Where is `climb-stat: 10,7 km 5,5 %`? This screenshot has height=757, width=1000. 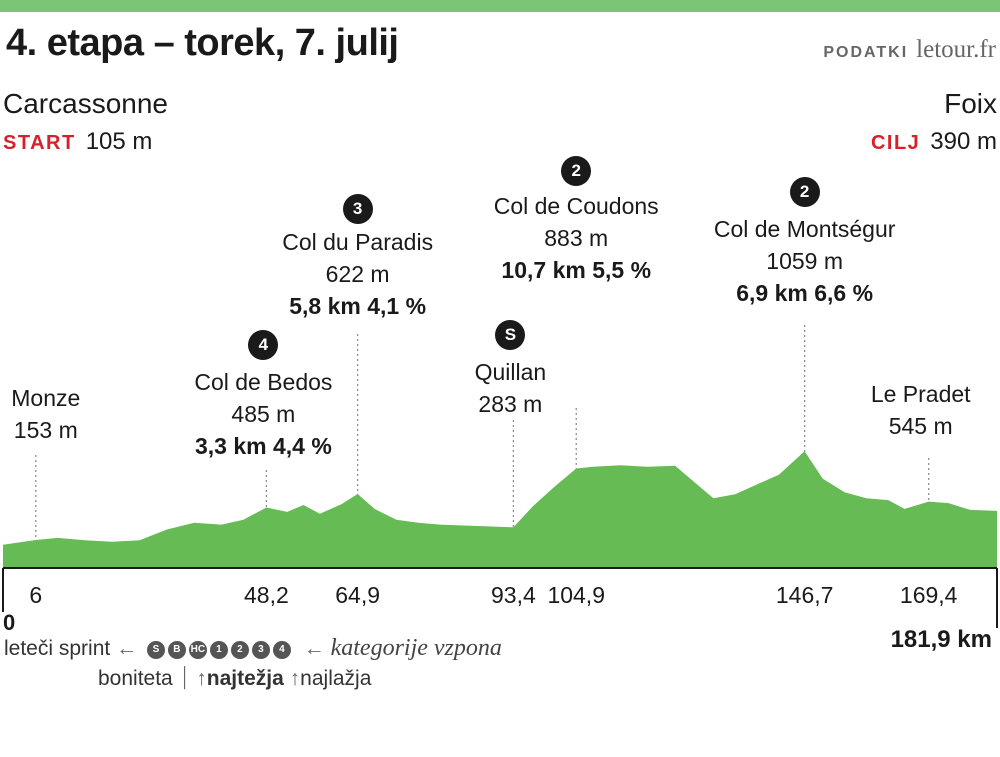 climb-stat: 10,7 km 5,5 % is located at coordinates (576, 270).